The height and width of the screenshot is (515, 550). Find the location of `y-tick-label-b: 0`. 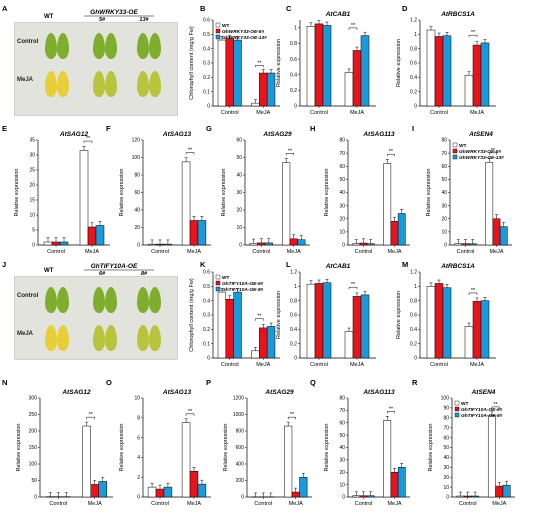

y-tick-label-b: 0 is located at coordinates (208, 107).